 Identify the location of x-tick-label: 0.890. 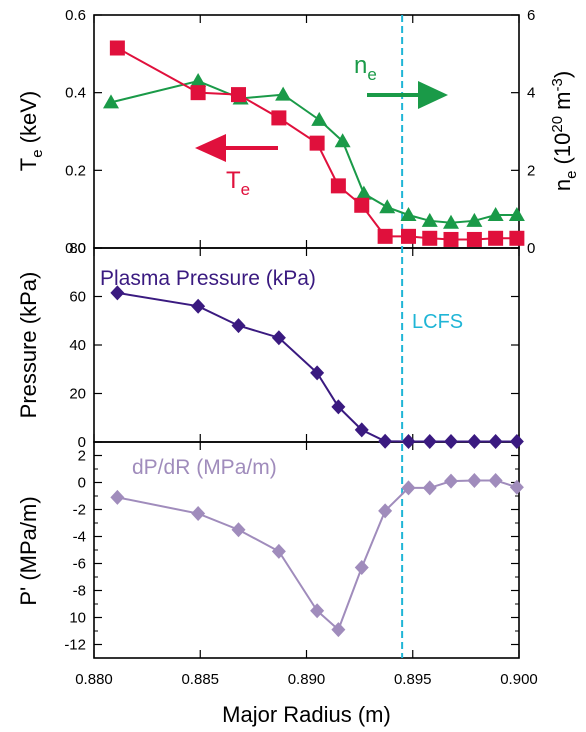
(307, 679).